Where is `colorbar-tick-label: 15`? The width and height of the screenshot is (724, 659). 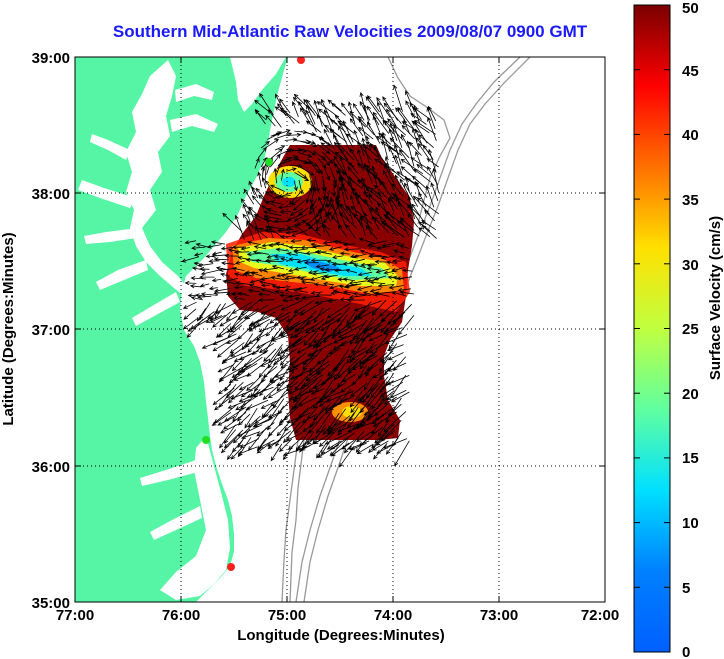 colorbar-tick-label: 15 is located at coordinates (690, 458).